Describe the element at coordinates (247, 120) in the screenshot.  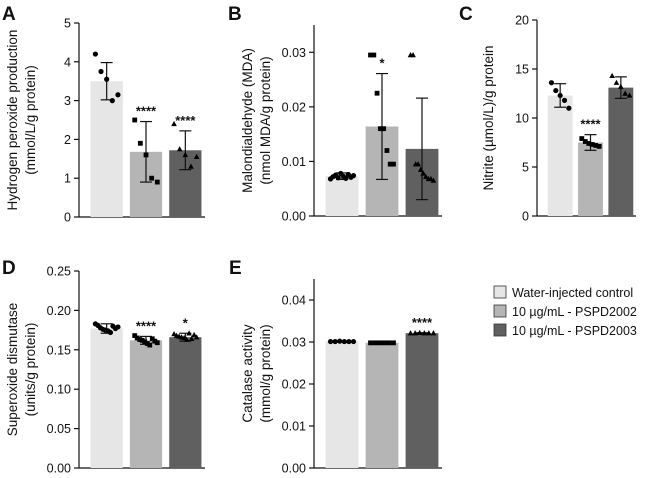
I see `y-axis-label: Malondialdehyde (MDA)` at that location.